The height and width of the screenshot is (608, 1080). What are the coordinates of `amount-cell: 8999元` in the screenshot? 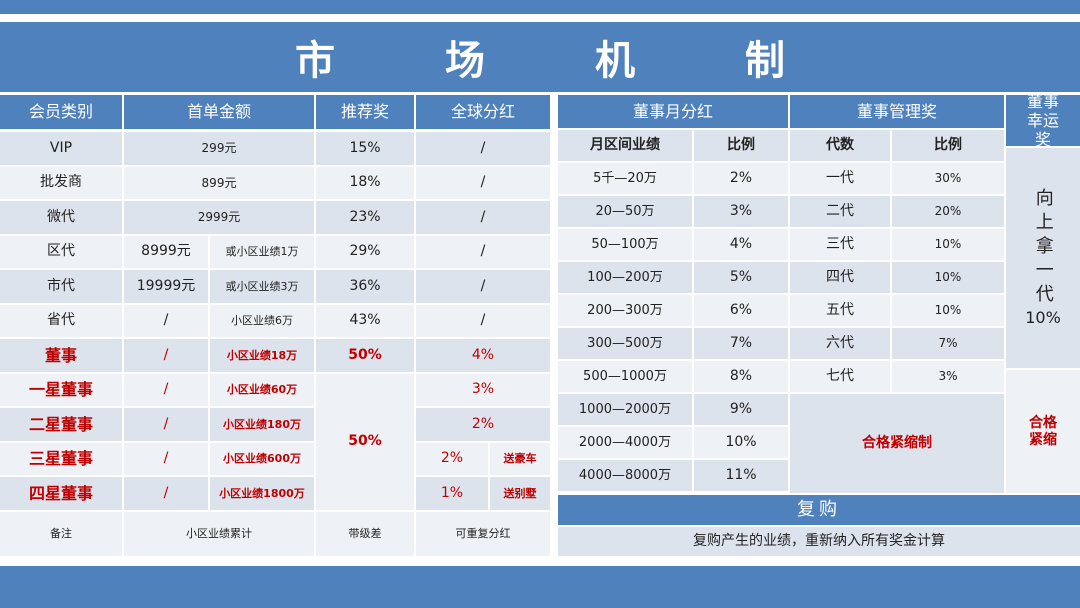 It's located at (166, 251).